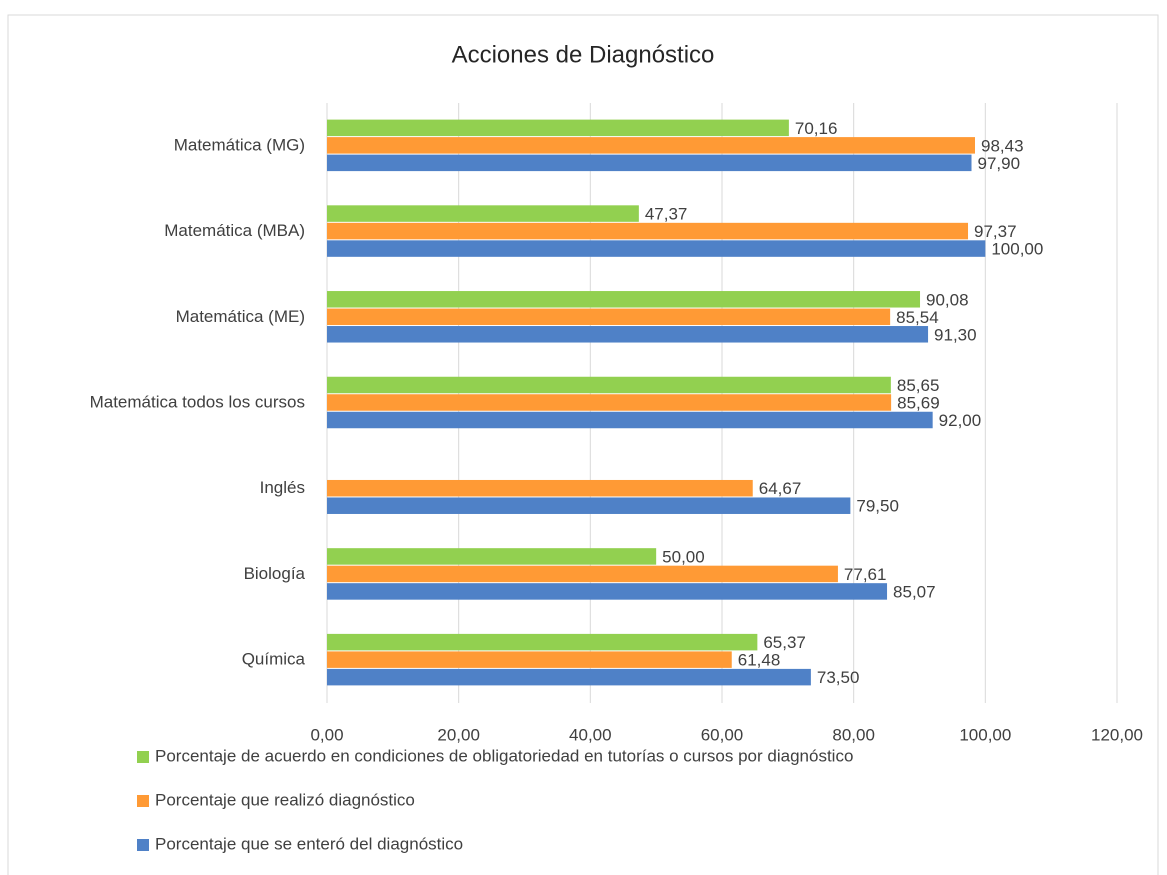  What do you see at coordinates (234, 230) in the screenshot?
I see `y-tick-label: Matemática (MBA)` at bounding box center [234, 230].